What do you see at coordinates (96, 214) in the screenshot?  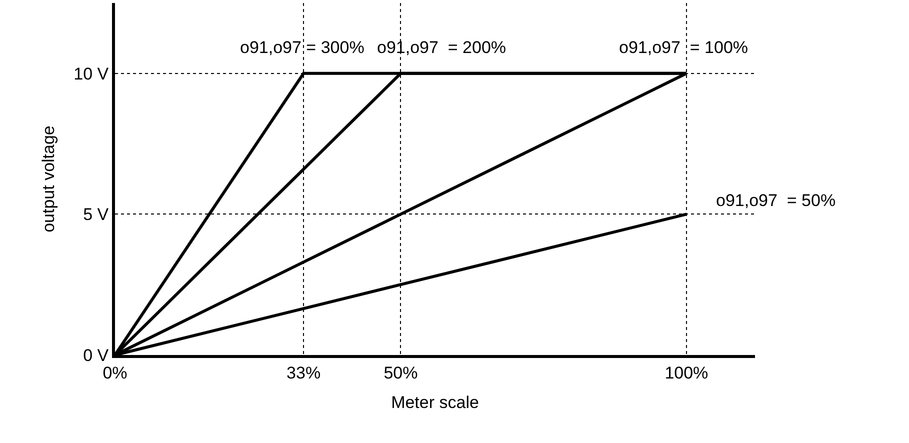 I see `y-tick-label: 5 V` at bounding box center [96, 214].